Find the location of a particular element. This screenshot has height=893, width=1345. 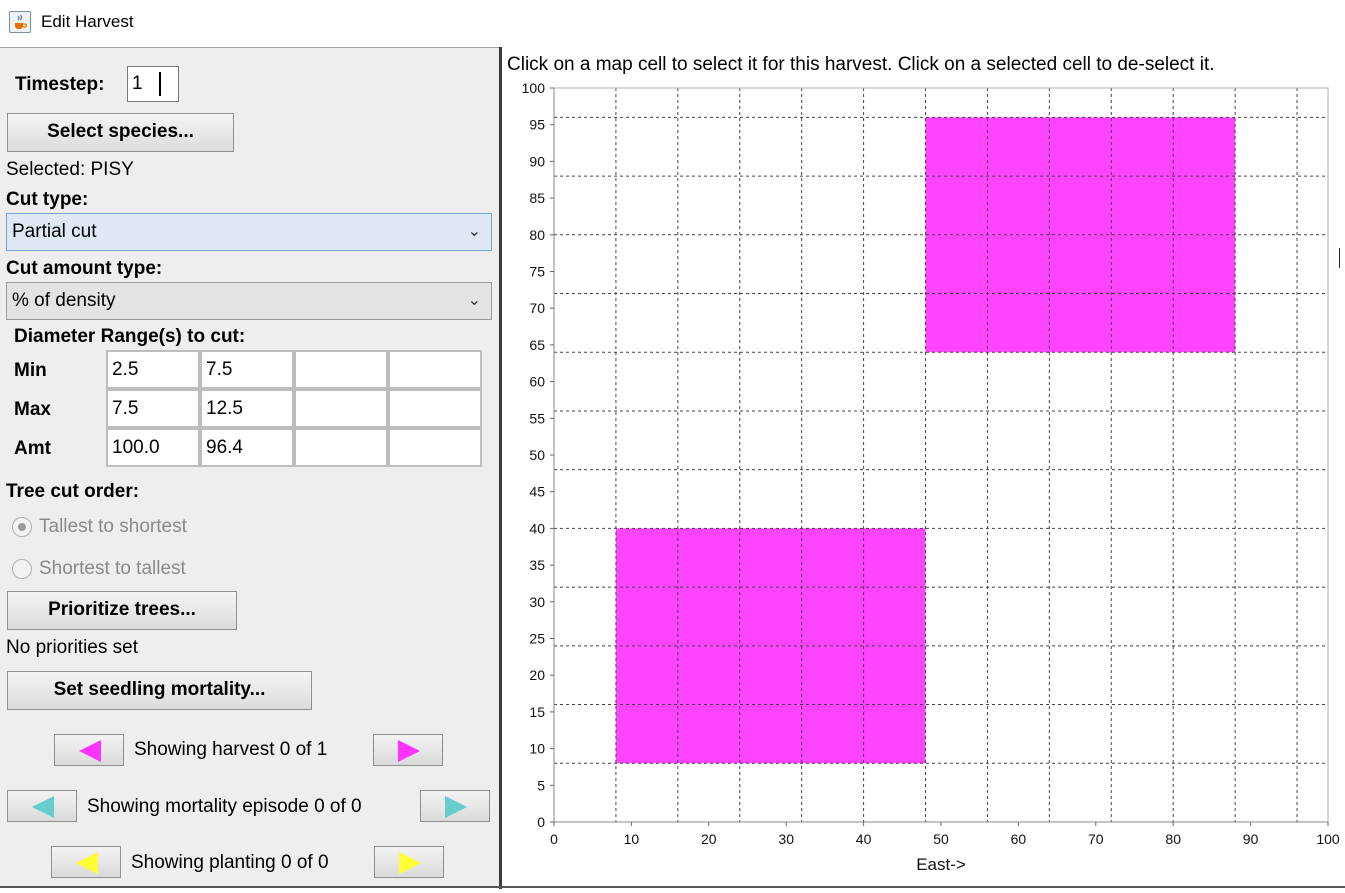

priorities-status-text: No priorities set is located at coordinates (72, 647).